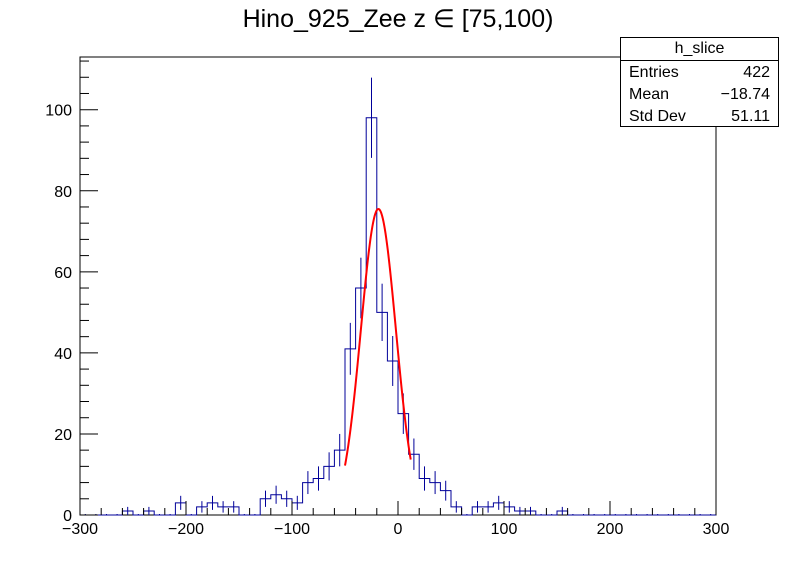 This screenshot has width=796, height=572. Describe the element at coordinates (745, 94) in the screenshot. I see `stats-mean-value: −18.74` at that location.